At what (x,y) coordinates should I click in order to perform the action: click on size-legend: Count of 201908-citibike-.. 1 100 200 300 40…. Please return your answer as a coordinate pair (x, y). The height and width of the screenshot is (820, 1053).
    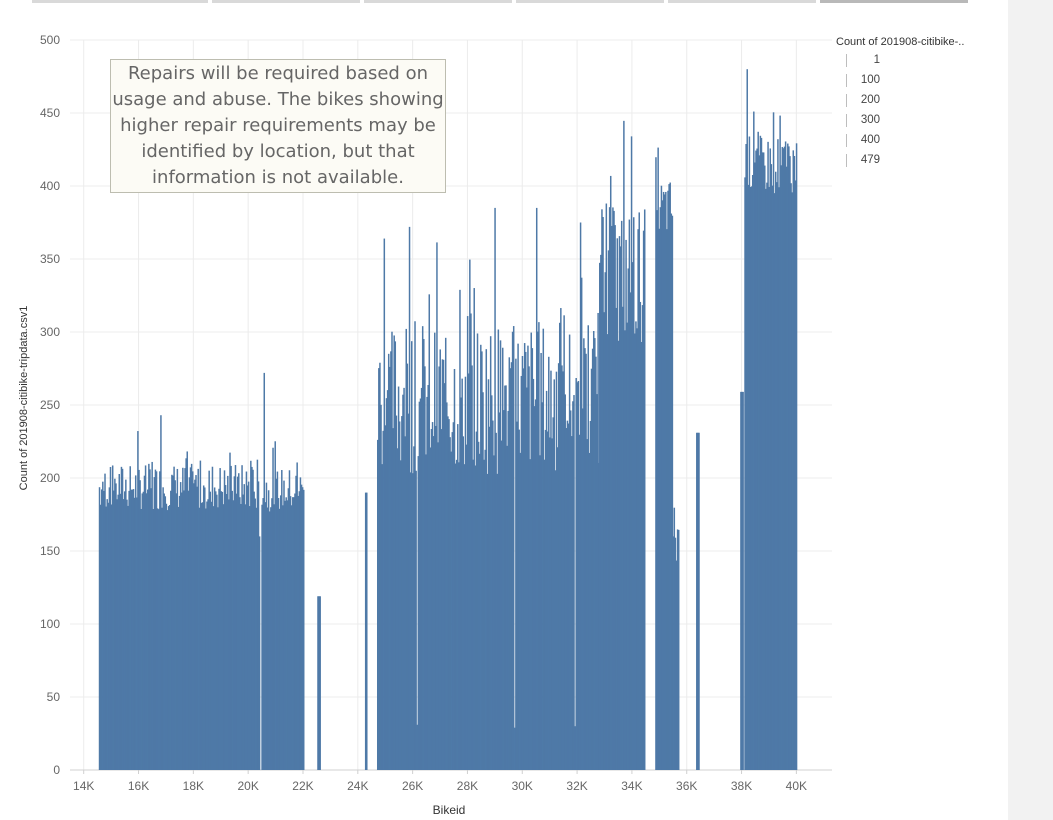
    Looking at the image, I should click on (918, 104).